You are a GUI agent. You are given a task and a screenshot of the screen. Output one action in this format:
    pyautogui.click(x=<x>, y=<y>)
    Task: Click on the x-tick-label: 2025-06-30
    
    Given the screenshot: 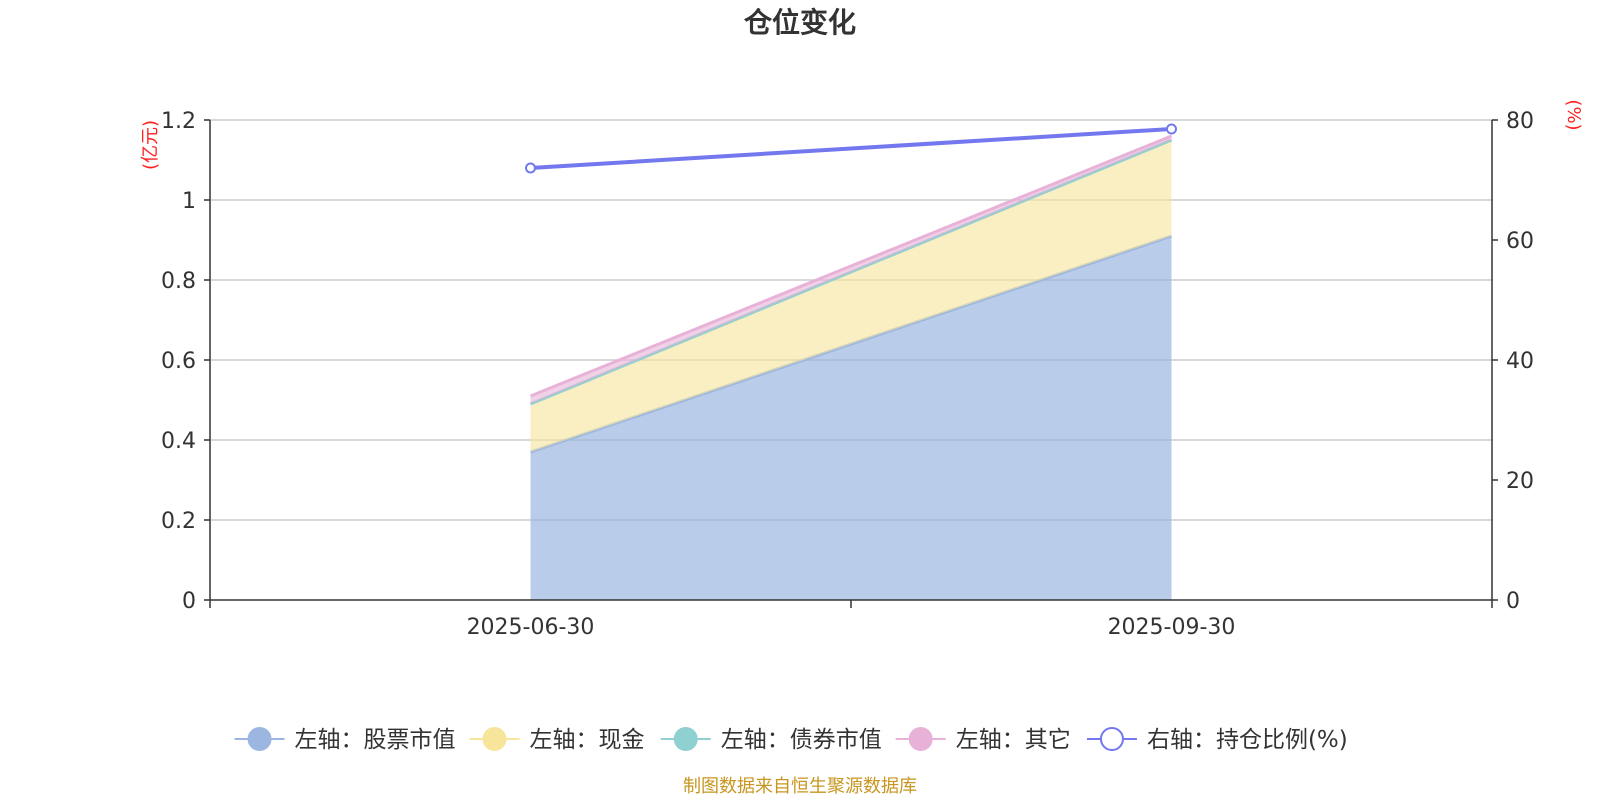 What is the action you would take?
    pyautogui.click(x=531, y=627)
    